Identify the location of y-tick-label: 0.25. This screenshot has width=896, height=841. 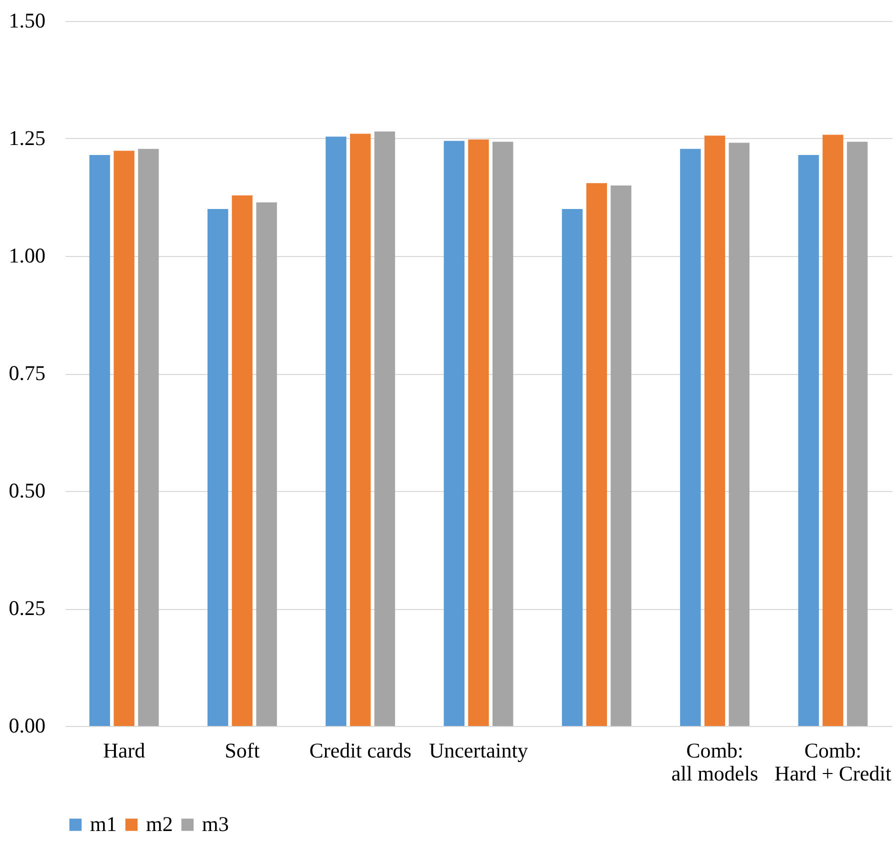
(27, 608).